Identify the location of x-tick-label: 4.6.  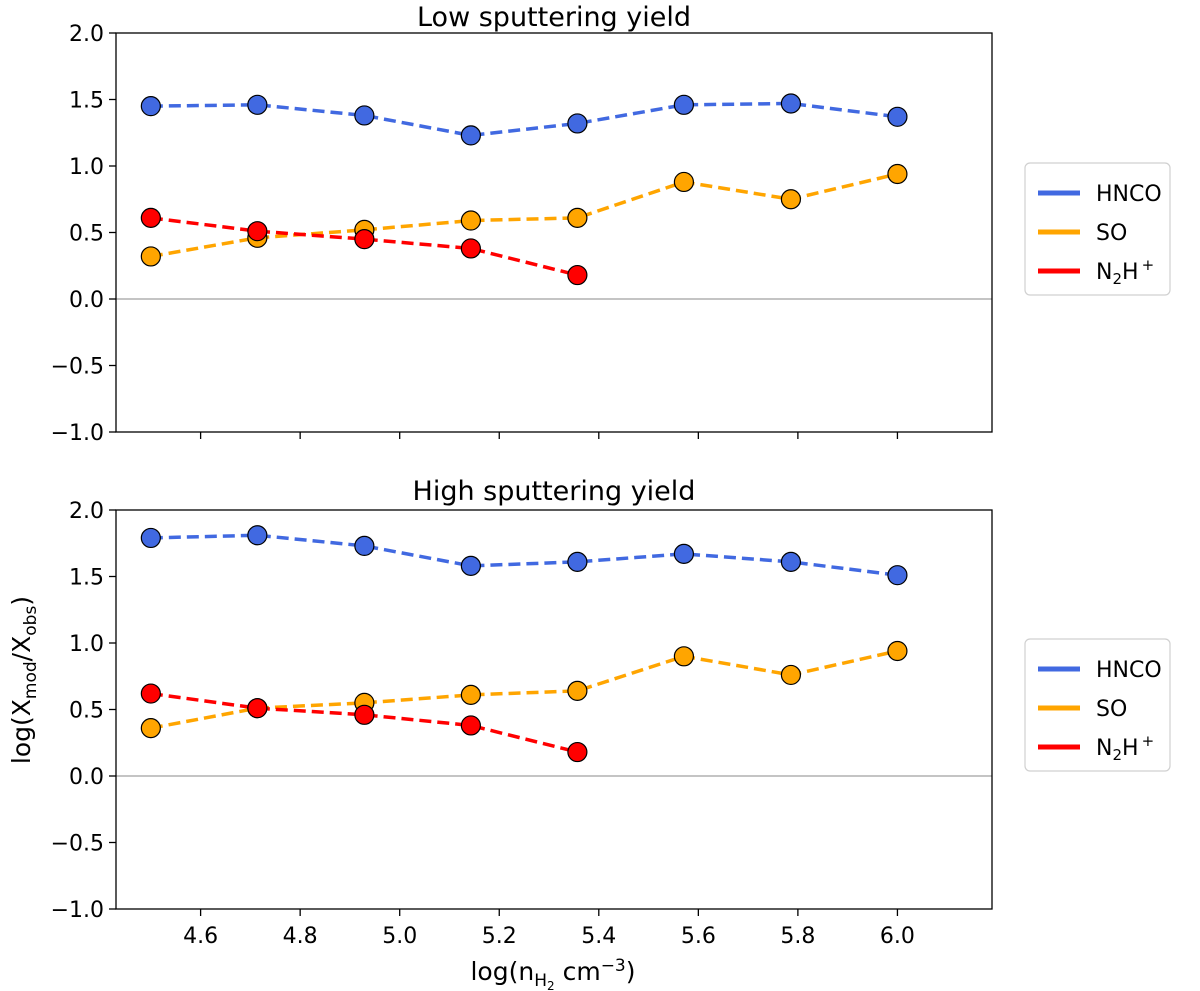
(200, 936).